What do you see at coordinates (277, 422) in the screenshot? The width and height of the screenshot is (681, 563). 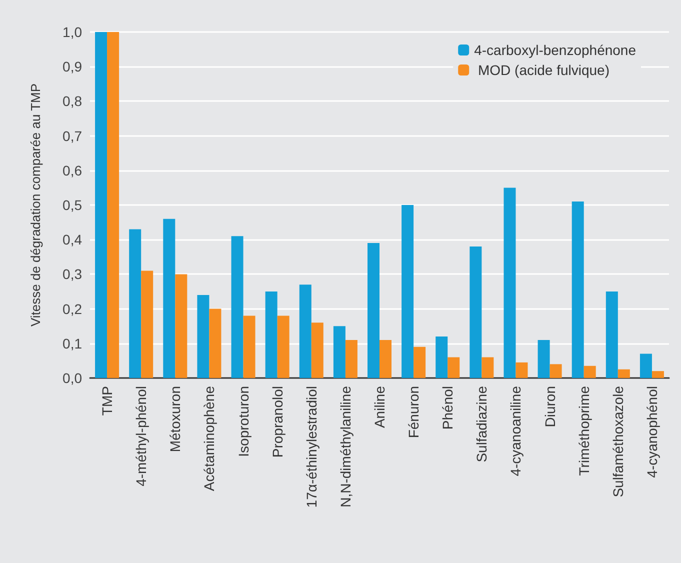 I see `x-tick-label: Propranolol` at bounding box center [277, 422].